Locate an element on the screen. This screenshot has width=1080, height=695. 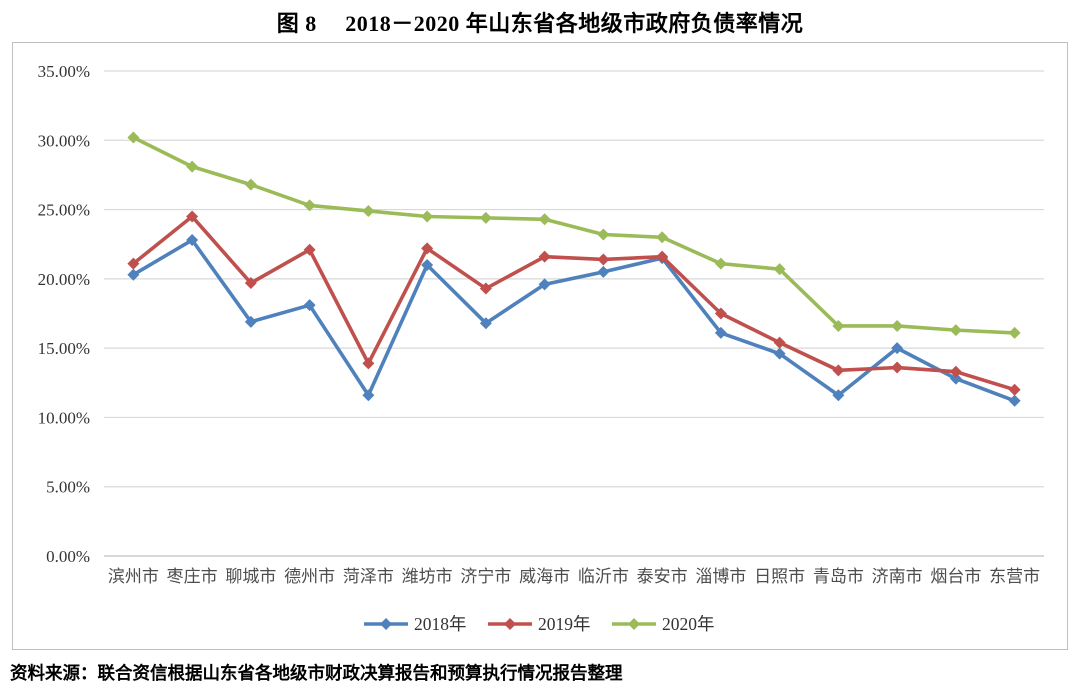
legend-item-2018年: 2018年 is located at coordinates (415, 624).